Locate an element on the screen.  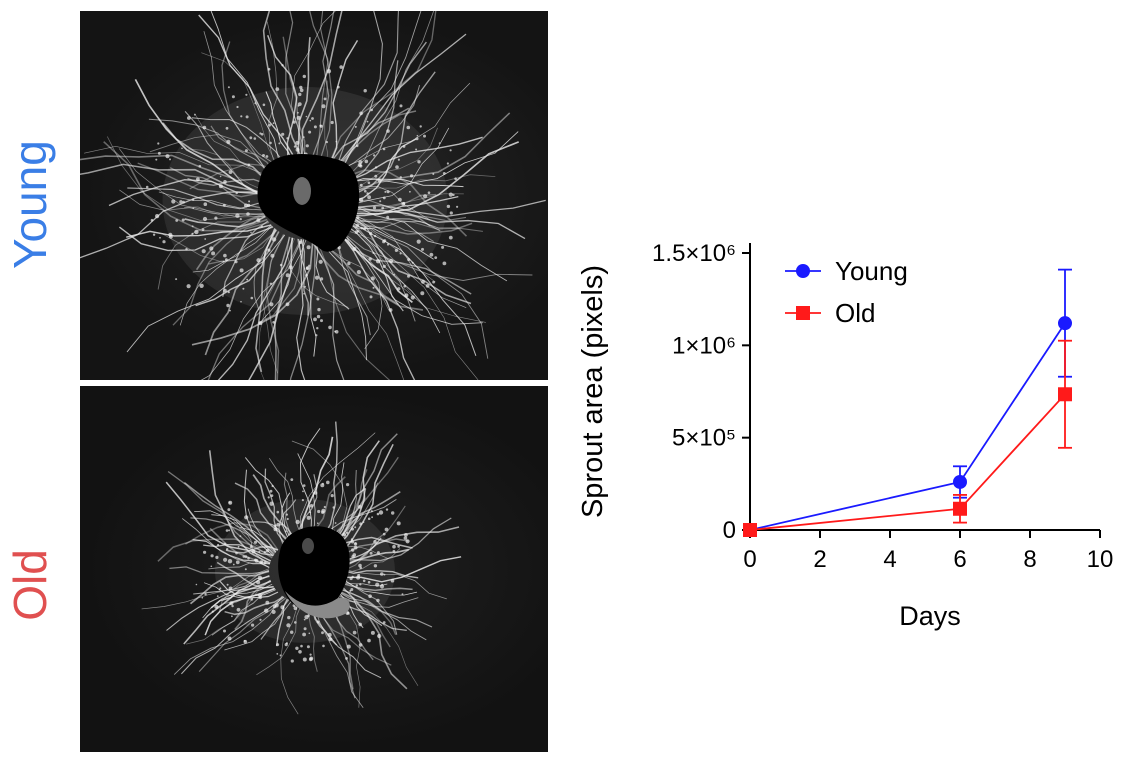
series-old is located at coordinates (907, 438).